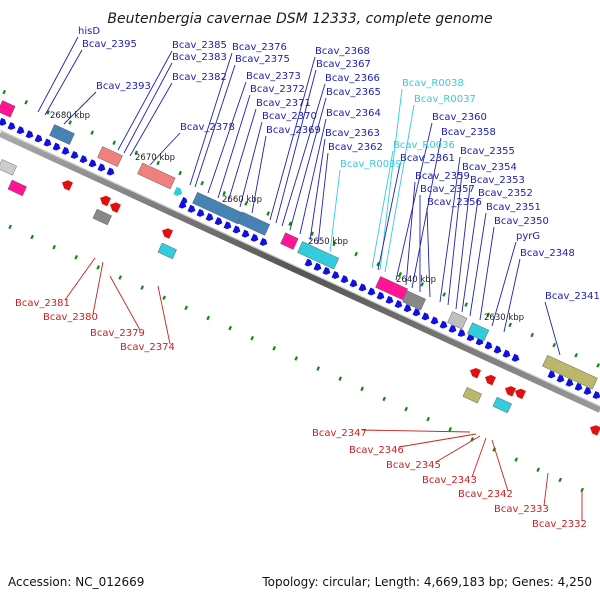 The image size is (600, 600). I want to click on gene-label: Bcav_2360, so click(459, 117).